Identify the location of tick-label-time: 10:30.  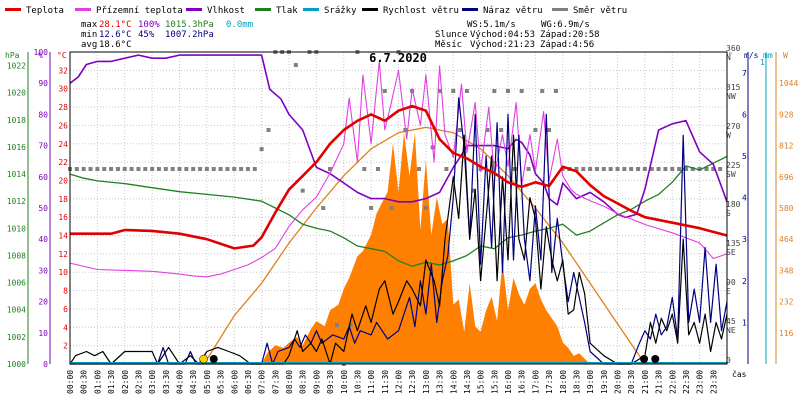
(357, 382).